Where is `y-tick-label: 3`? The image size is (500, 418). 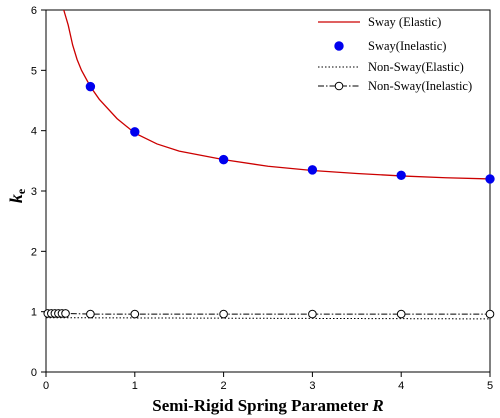
y-tick-label: 3 is located at coordinates (34, 192).